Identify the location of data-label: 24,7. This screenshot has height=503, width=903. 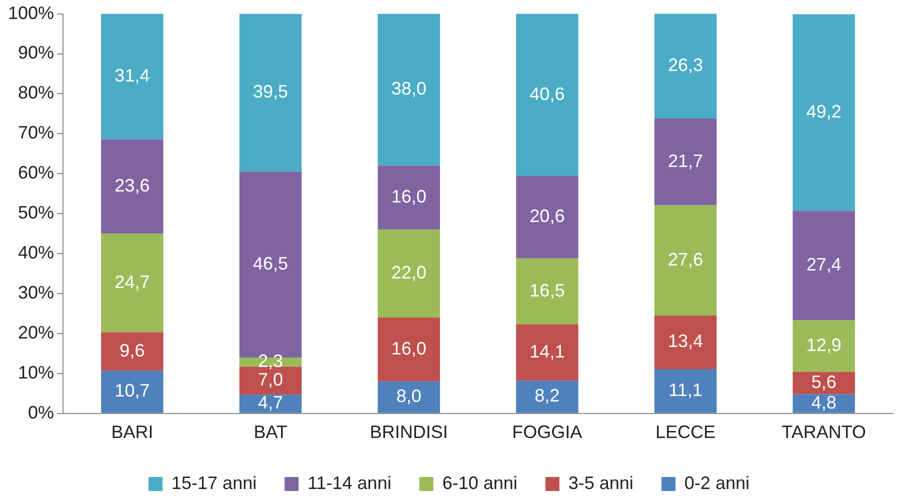
(132, 282).